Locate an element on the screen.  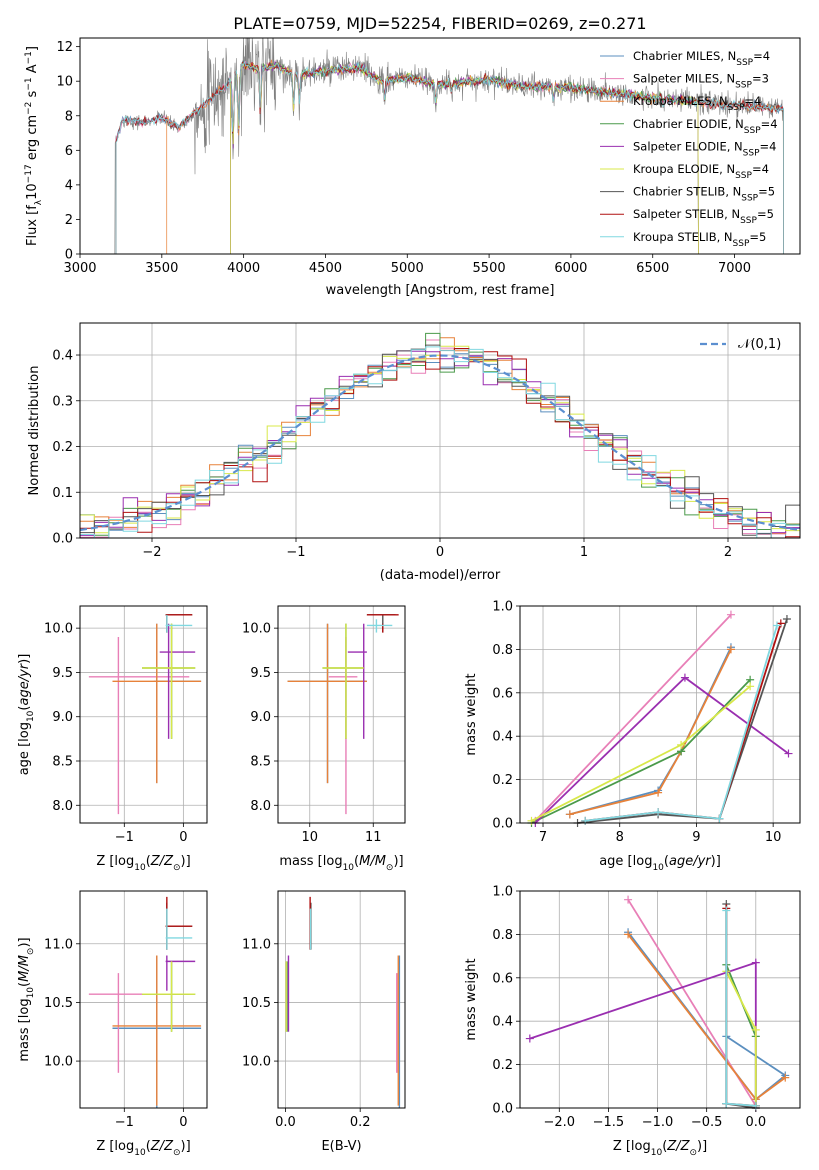
y-tick-label: 8 is located at coordinates (69, 116).